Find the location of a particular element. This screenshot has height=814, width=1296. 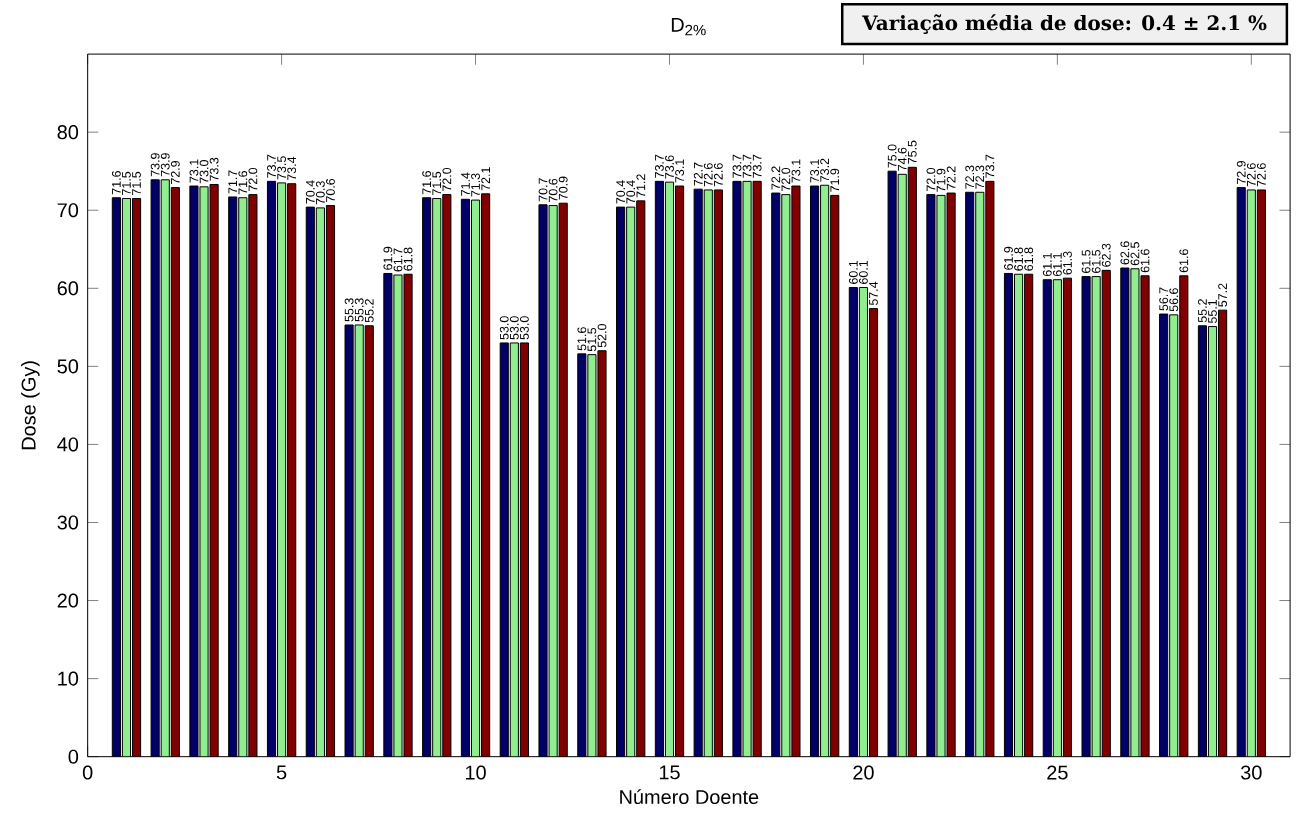

data-label: 70.7 is located at coordinates (543, 190).